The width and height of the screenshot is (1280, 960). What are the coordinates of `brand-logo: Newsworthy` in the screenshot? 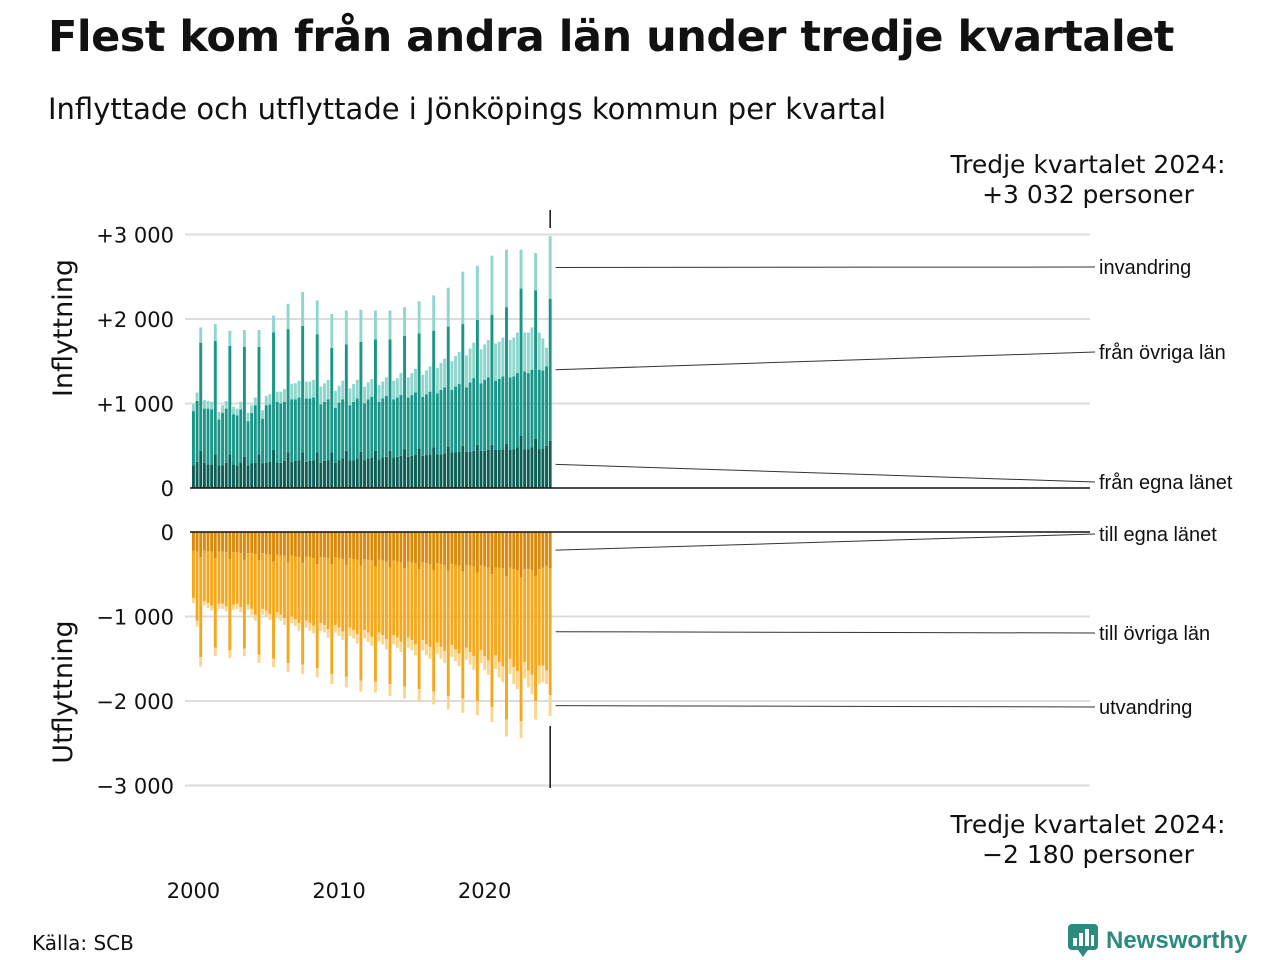 It's located at (1157, 941).